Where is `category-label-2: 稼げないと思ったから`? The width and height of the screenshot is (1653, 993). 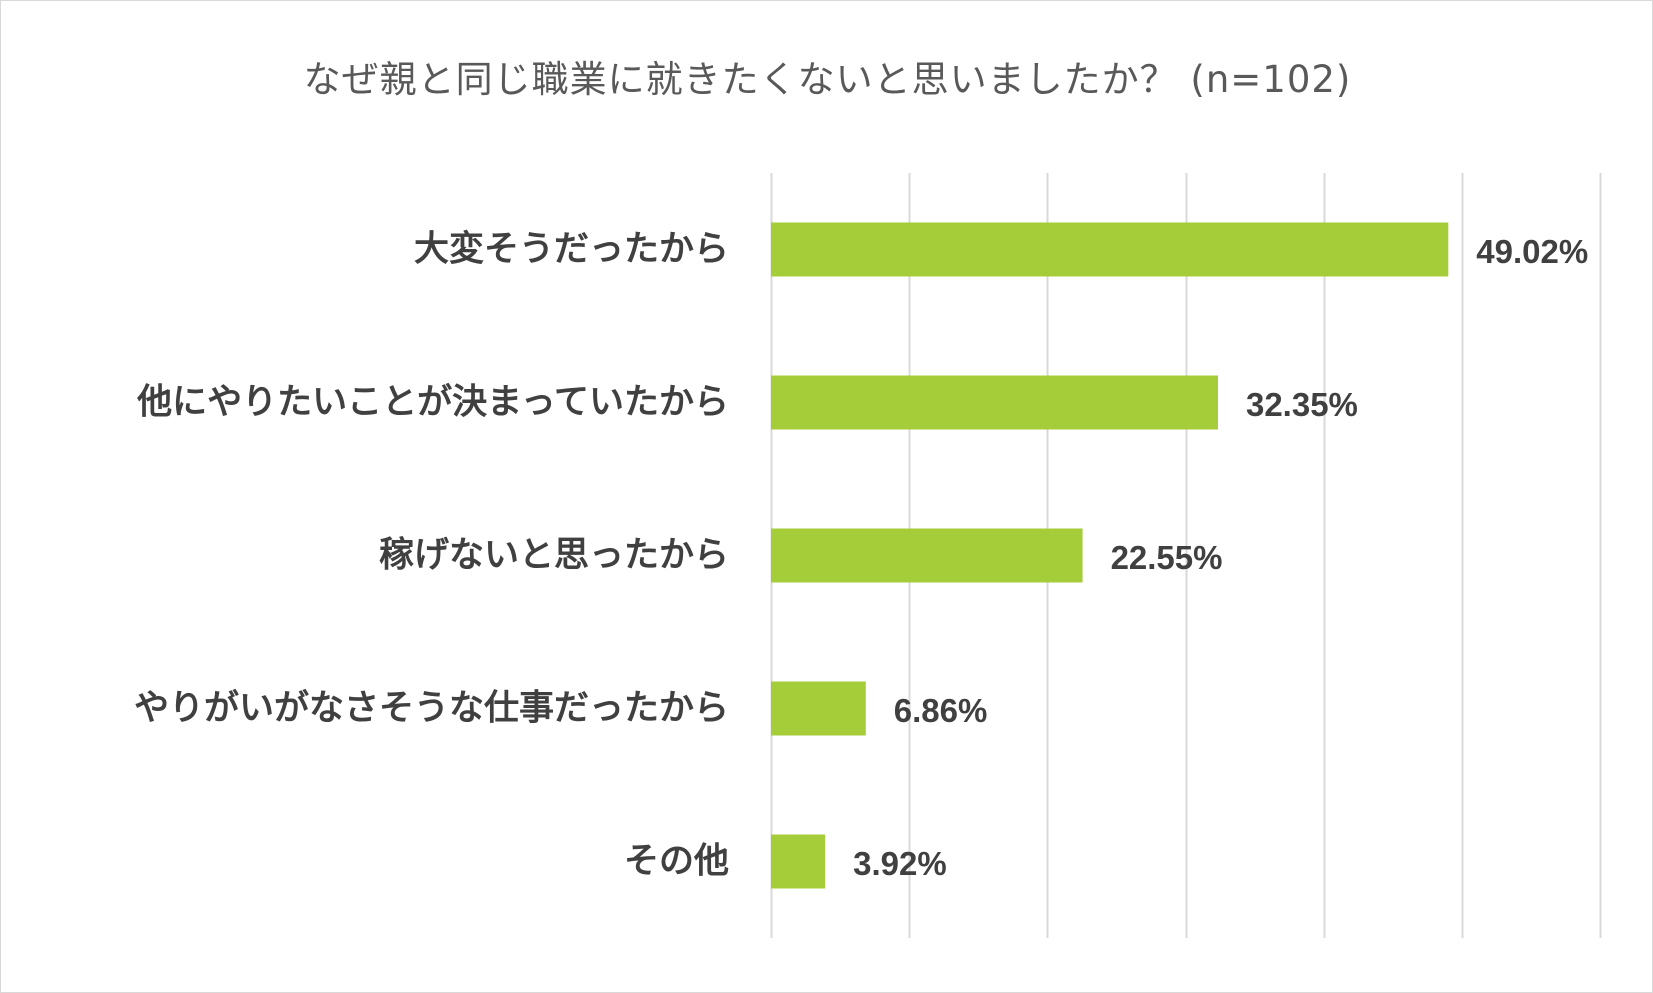
category-label-2: 稼げないと思ったから is located at coordinates (554, 556).